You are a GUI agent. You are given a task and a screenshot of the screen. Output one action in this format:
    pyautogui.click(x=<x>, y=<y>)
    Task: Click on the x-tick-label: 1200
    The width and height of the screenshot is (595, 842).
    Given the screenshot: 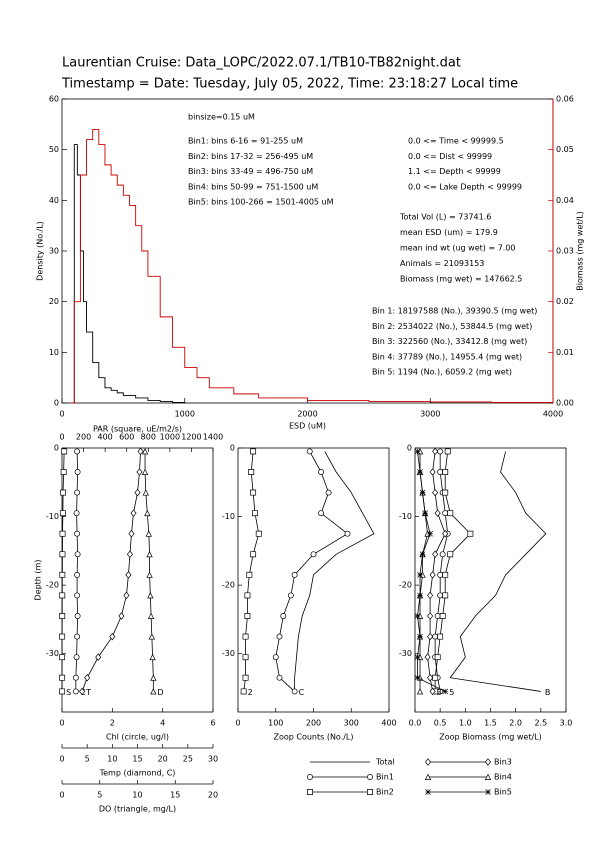 What is the action you would take?
    pyautogui.click(x=191, y=437)
    